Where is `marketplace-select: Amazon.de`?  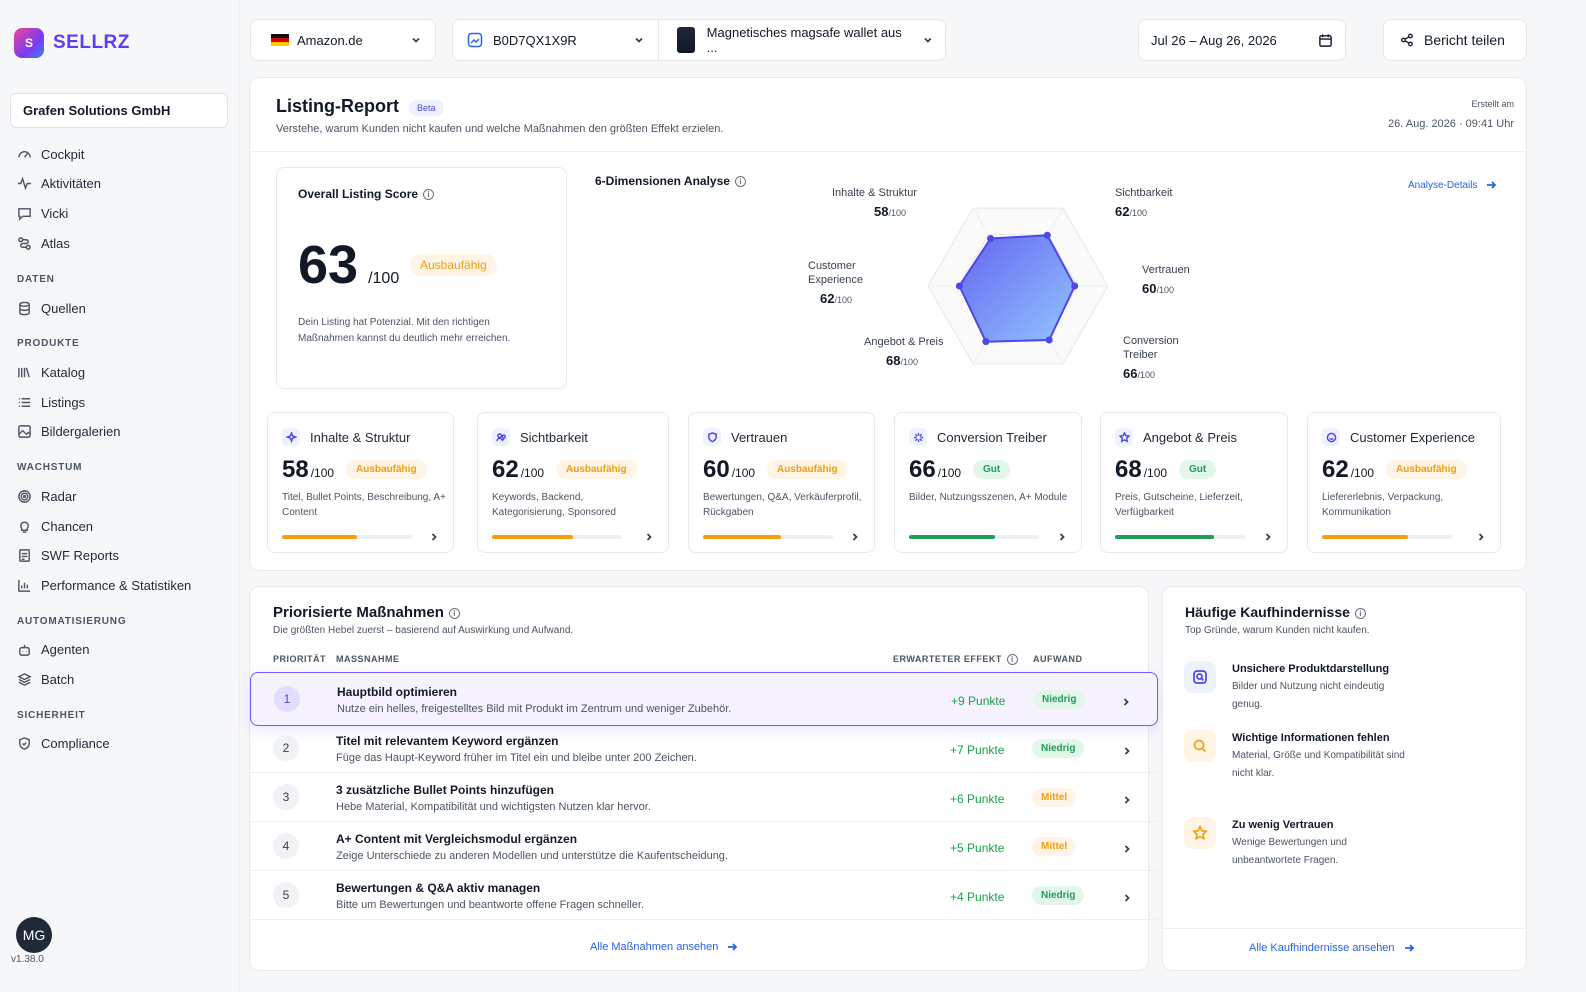 marketplace-select: Amazon.de is located at coordinates (343, 40).